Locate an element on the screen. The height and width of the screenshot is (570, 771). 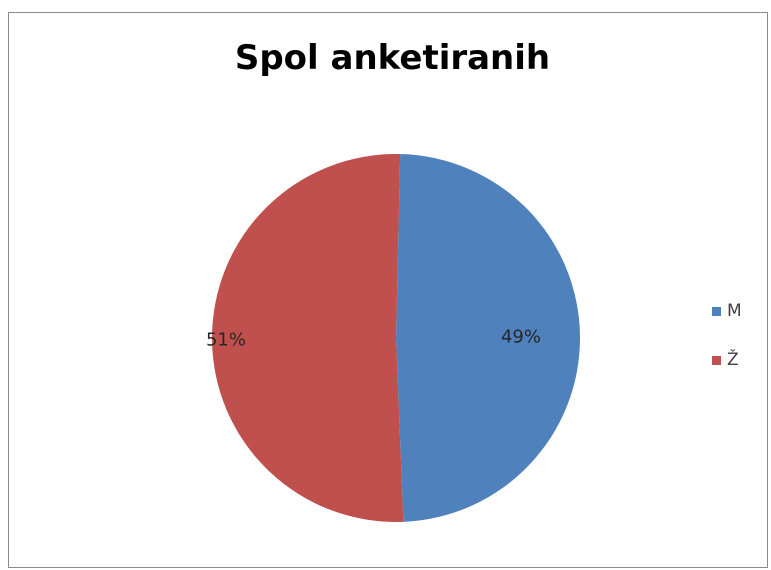
legend-item-m: M is located at coordinates (727, 311).